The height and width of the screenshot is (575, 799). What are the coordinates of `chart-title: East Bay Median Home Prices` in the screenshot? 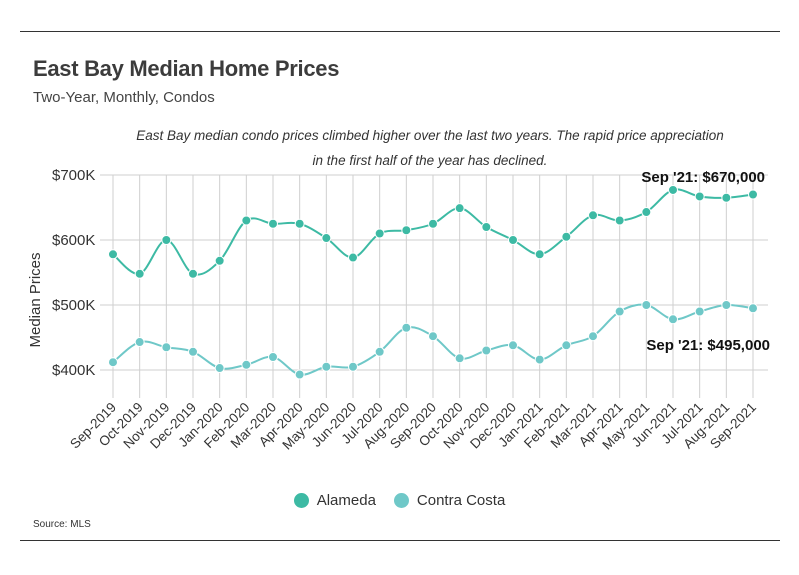 It's located at (186, 68).